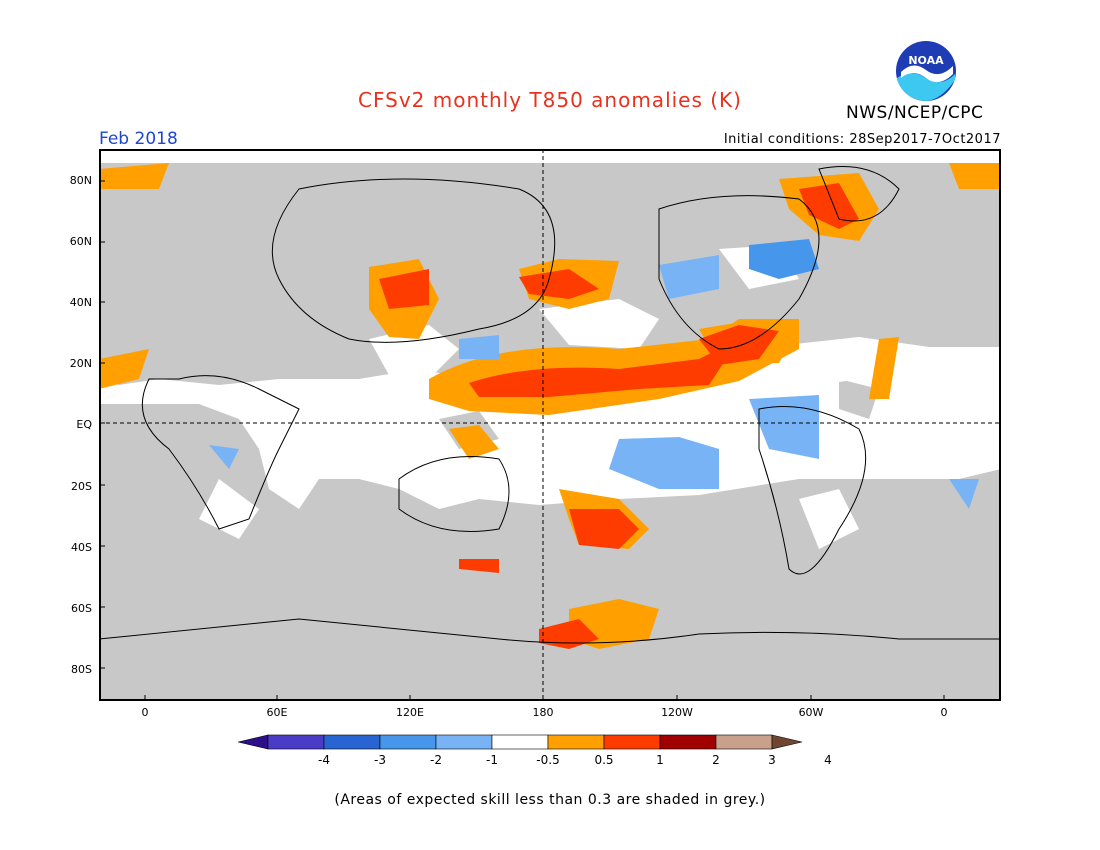  Describe the element at coordinates (80, 241) in the screenshot. I see `lat-label-60n: 60N` at that location.